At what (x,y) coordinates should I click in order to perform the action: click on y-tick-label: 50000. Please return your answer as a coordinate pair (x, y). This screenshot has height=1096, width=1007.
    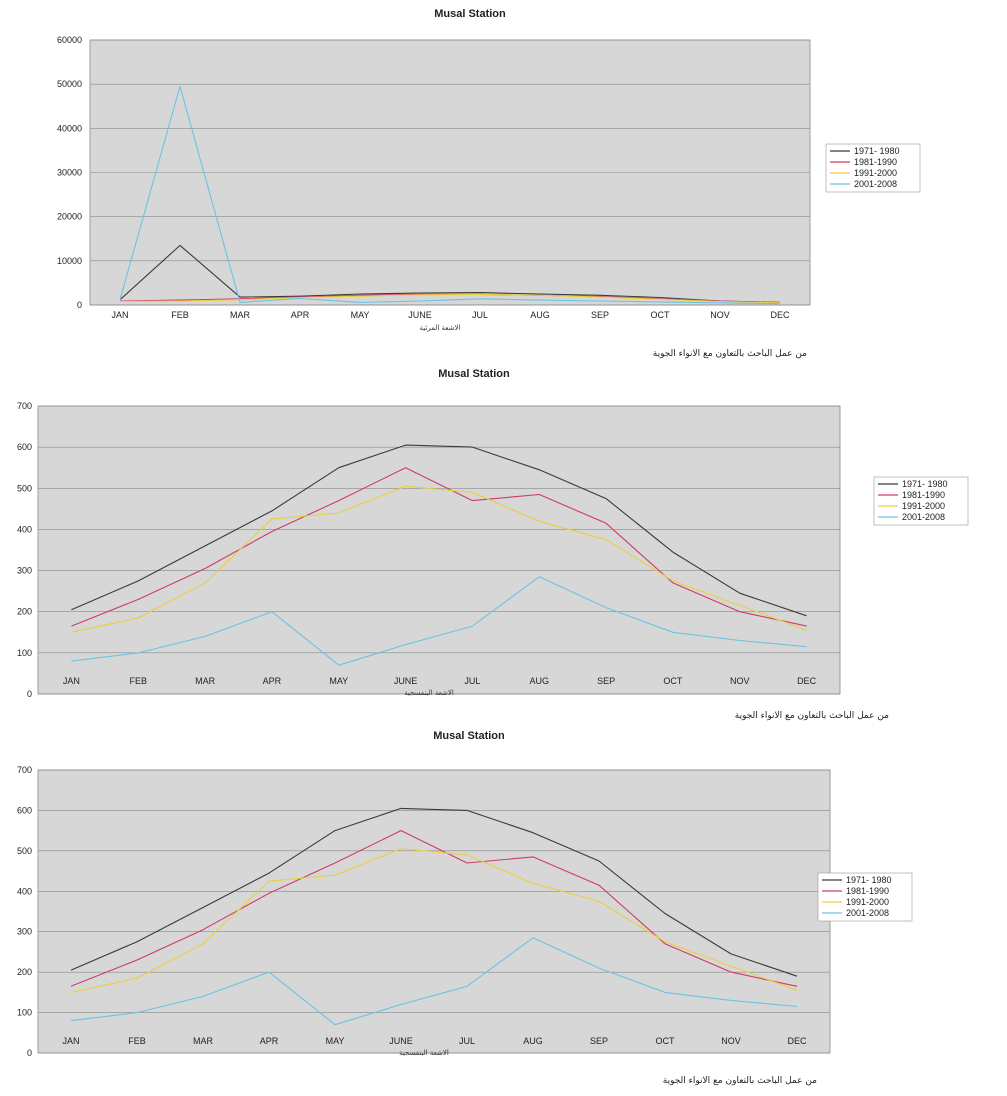
    Looking at the image, I should click on (69, 84).